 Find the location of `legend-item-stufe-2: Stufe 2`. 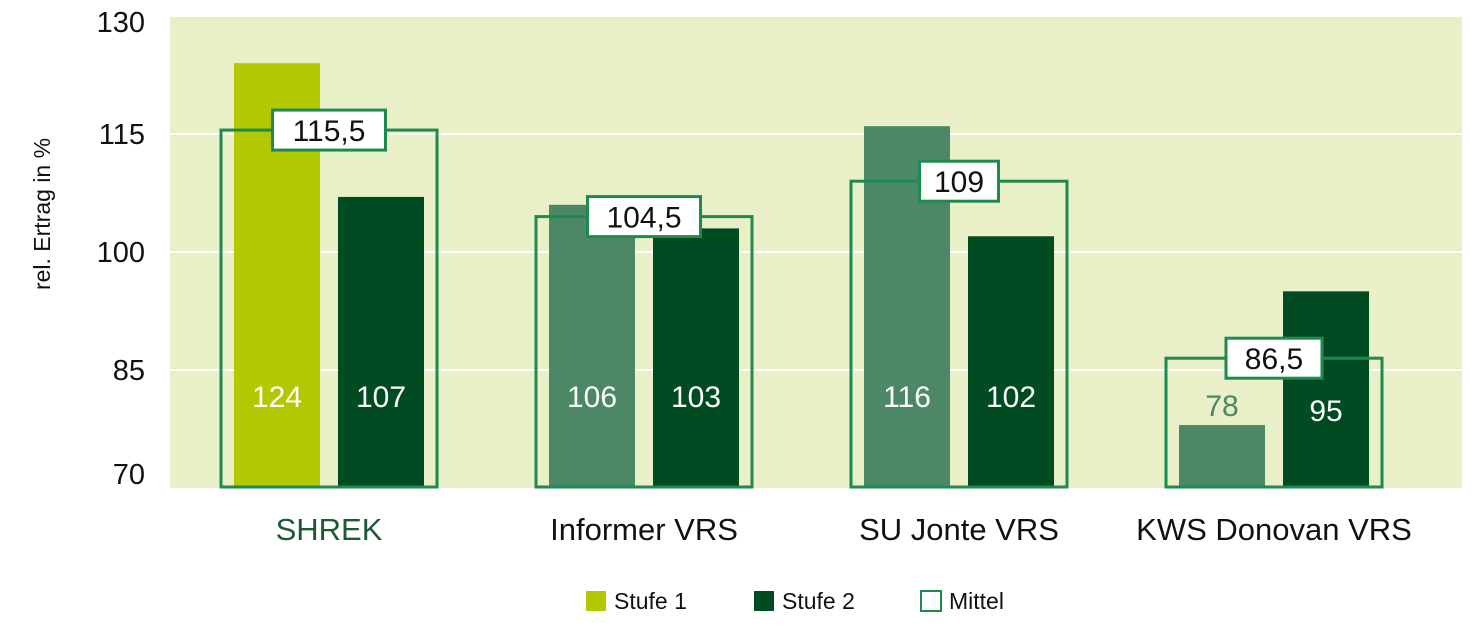

legend-item-stufe-2: Stufe 2 is located at coordinates (804, 601).